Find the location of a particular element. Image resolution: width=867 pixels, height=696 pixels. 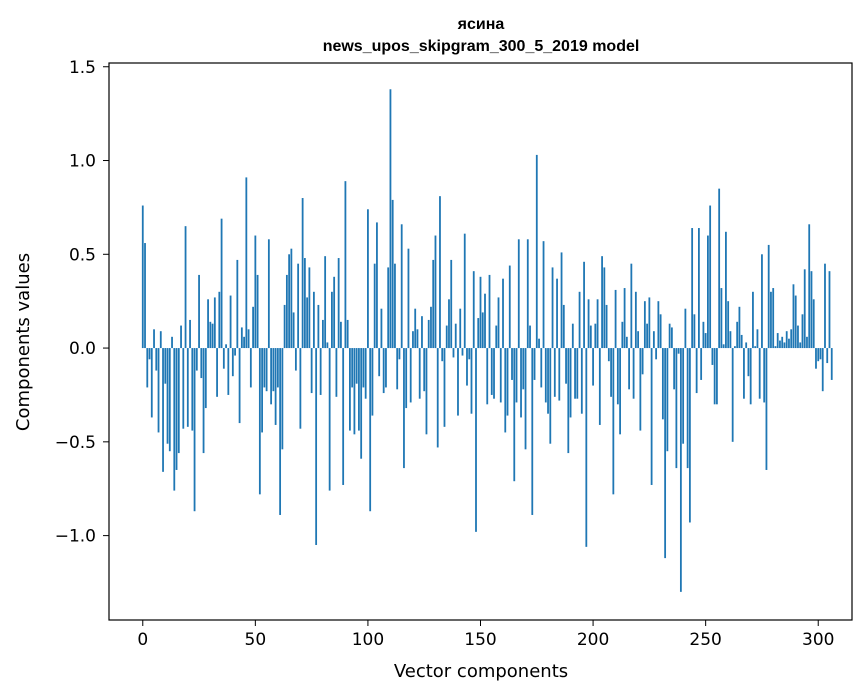

x-axis-label: Vector components is located at coordinates (481, 671).